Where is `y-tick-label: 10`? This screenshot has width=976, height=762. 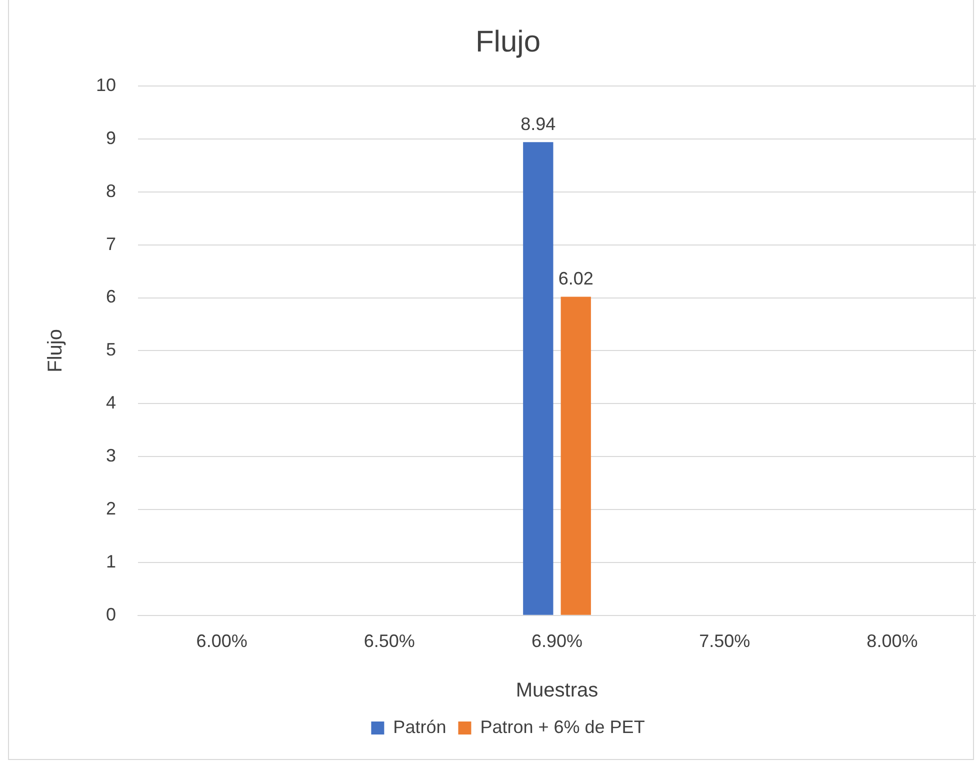
y-tick-label: 10 is located at coordinates (106, 84).